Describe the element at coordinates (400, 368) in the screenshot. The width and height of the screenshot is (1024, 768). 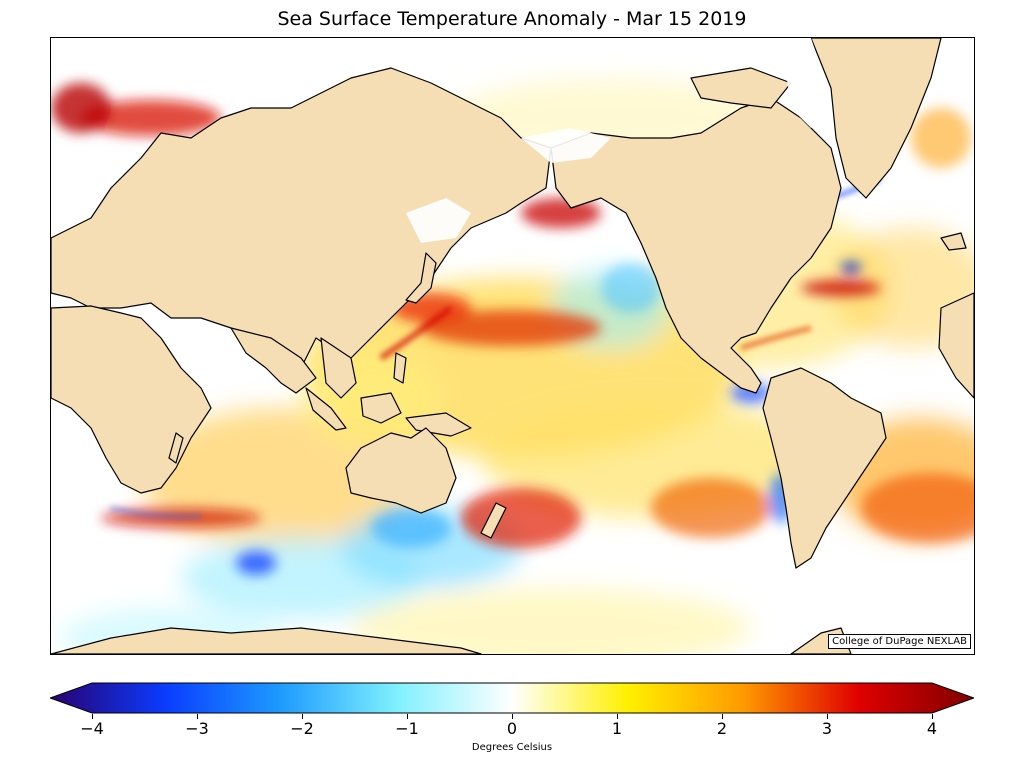
I see `landmass-philippines` at that location.